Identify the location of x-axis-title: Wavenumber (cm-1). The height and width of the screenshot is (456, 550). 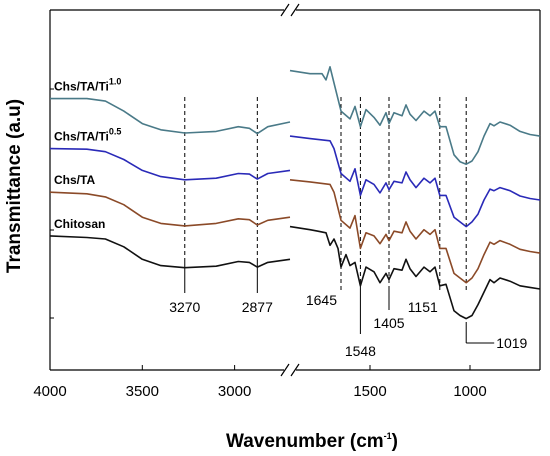
(312, 441).